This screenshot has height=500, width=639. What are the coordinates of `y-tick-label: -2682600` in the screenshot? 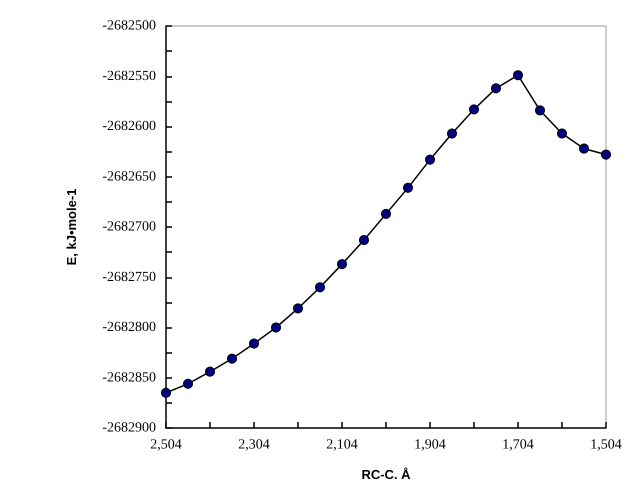 It's located at (129, 126).